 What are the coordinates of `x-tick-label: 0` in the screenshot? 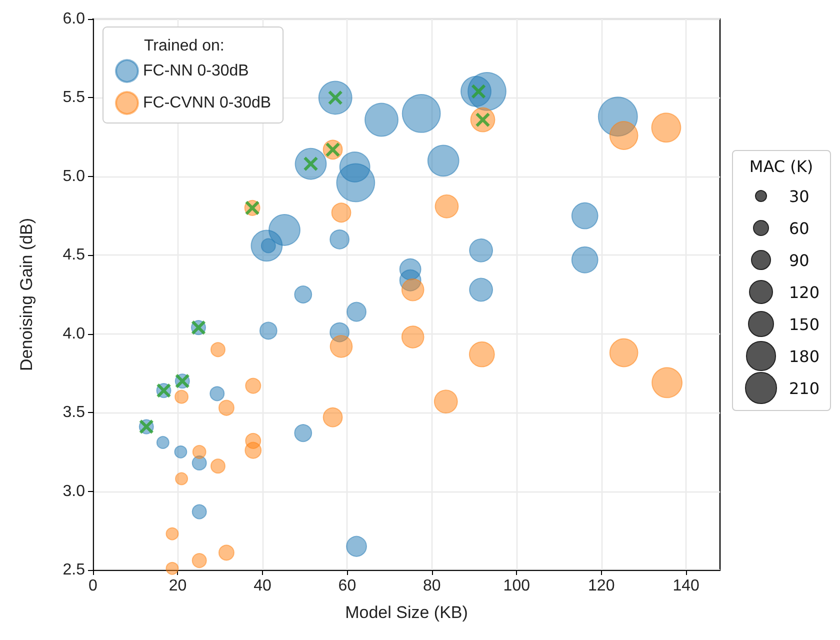 It's located at (93, 586).